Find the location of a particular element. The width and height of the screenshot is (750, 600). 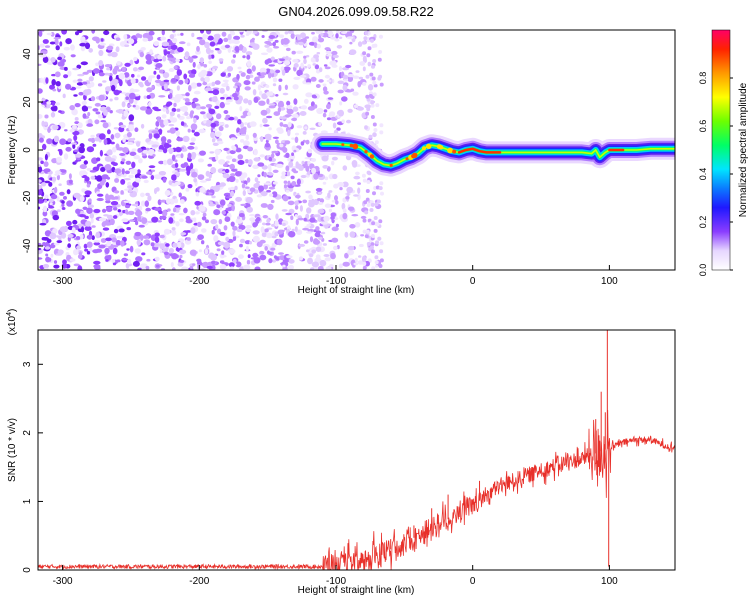

snr-x-label: Height of straight line (km) is located at coordinates (356, 590).